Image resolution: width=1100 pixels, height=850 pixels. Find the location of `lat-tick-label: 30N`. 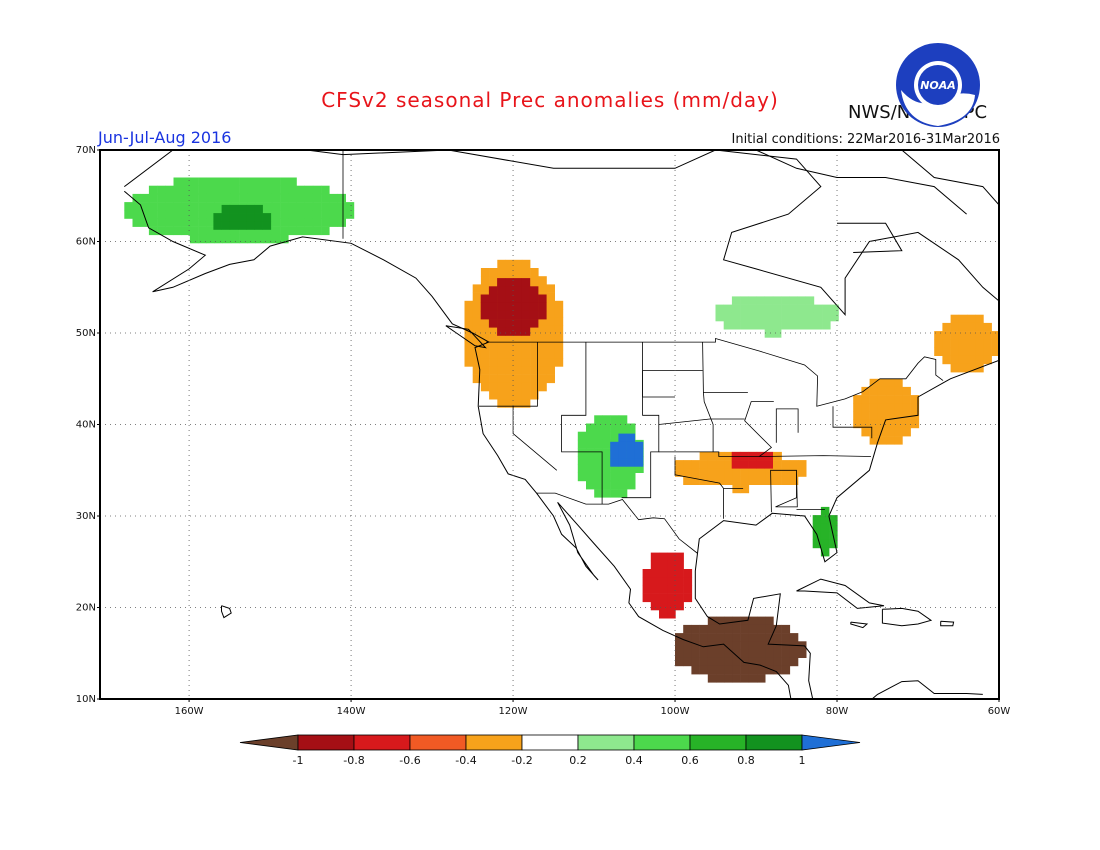

lat-tick-label: 30N is located at coordinates (86, 516).